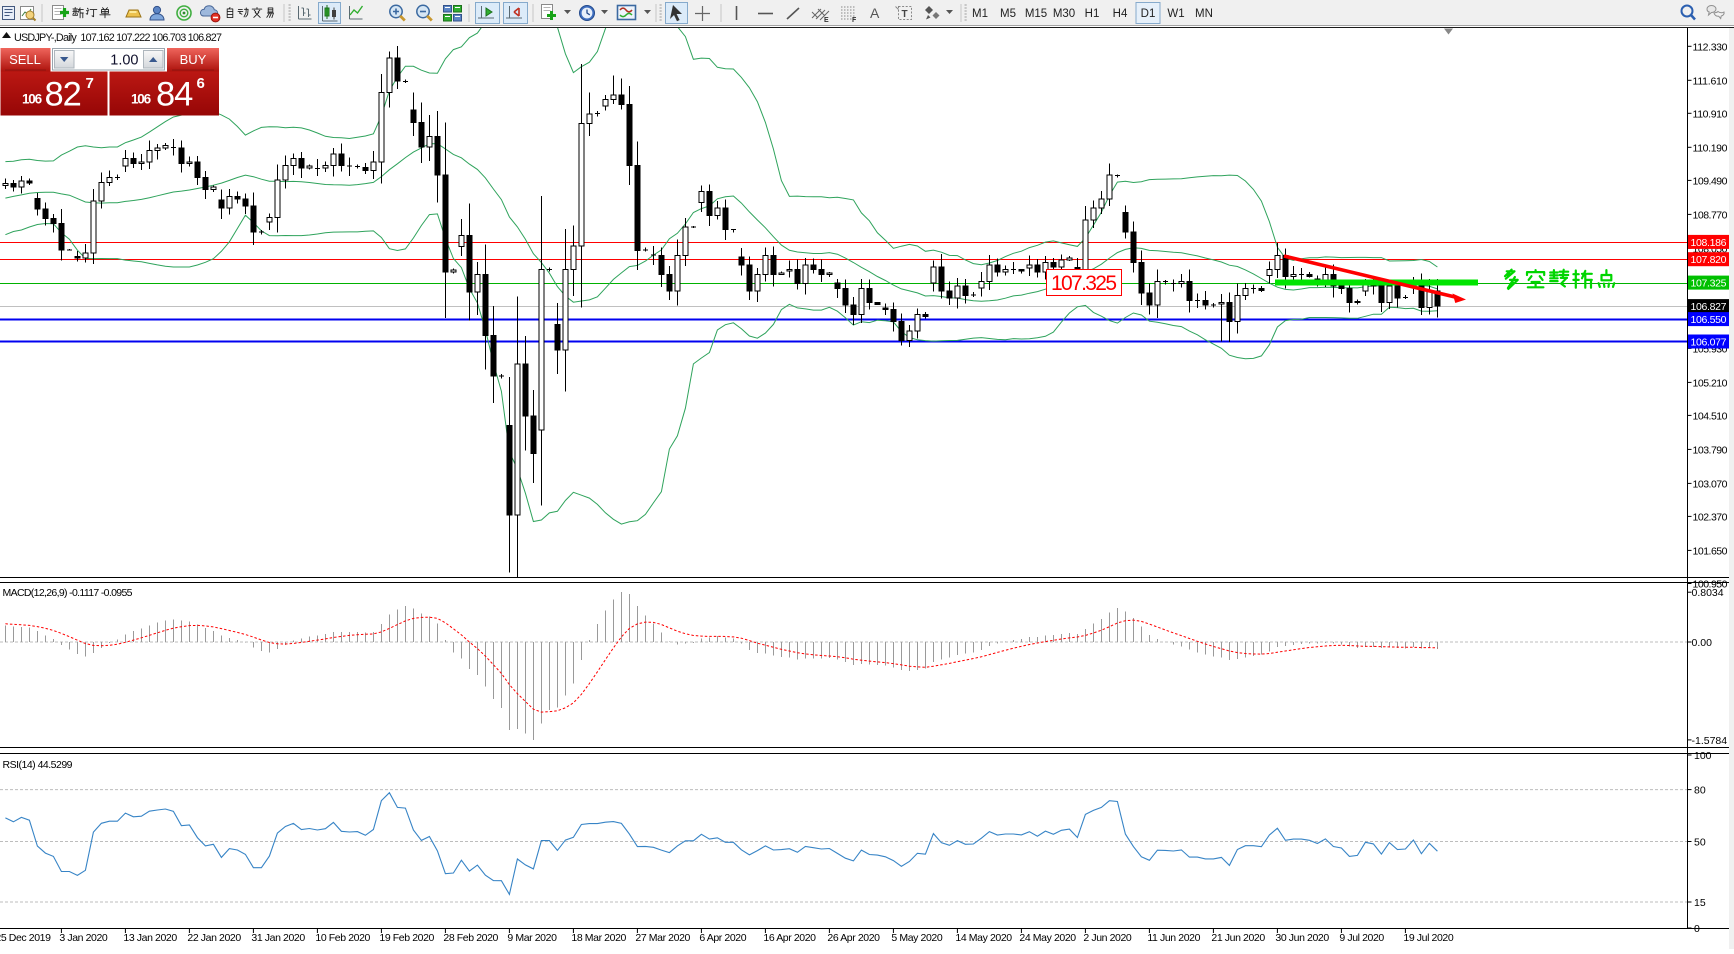  Describe the element at coordinates (1702, 643) in the screenshot. I see `svg-text: 0.00` at that location.